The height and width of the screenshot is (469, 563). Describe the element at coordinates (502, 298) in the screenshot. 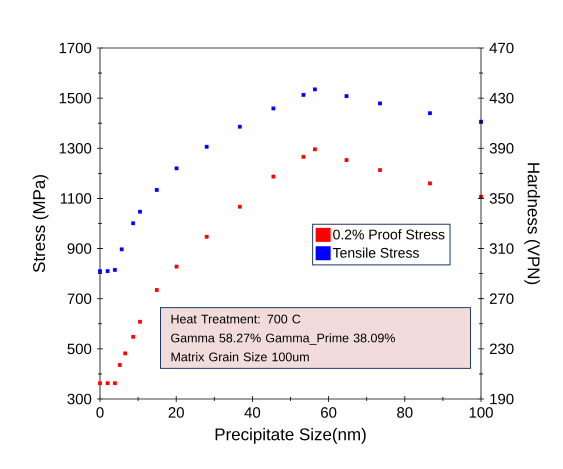

I see `y2-tick-label: 270` at that location.